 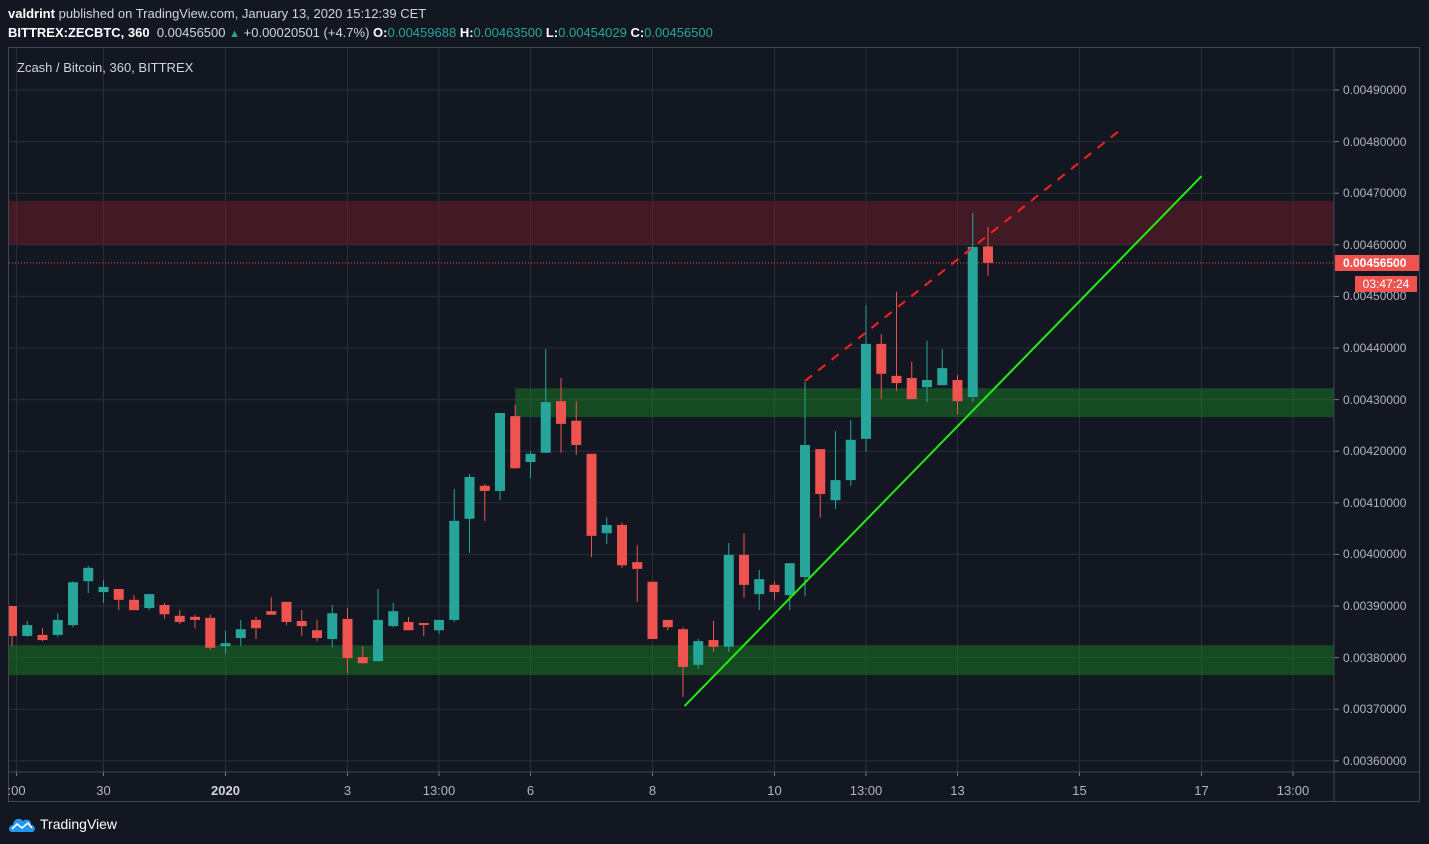 I want to click on price-tick-label: 0.00400000, so click(x=1375, y=554).